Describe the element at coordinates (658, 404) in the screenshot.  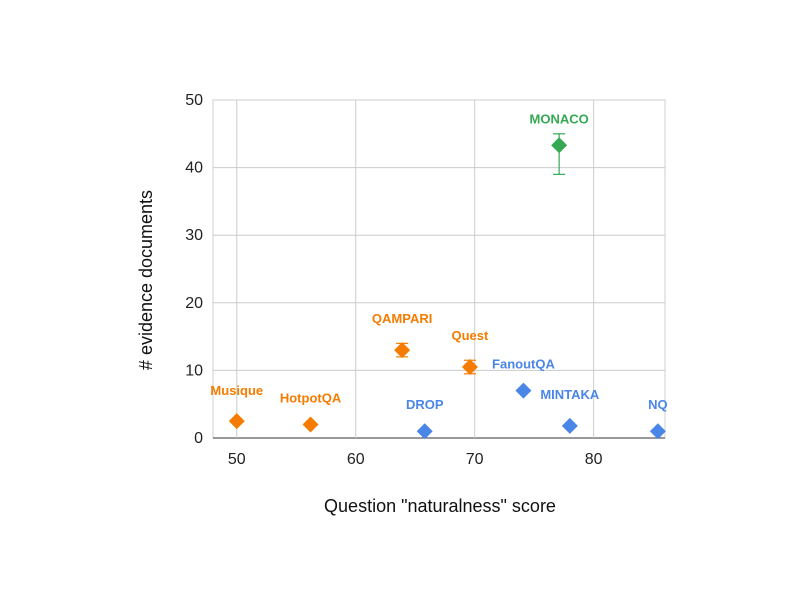
I see `point-label: NQ` at that location.